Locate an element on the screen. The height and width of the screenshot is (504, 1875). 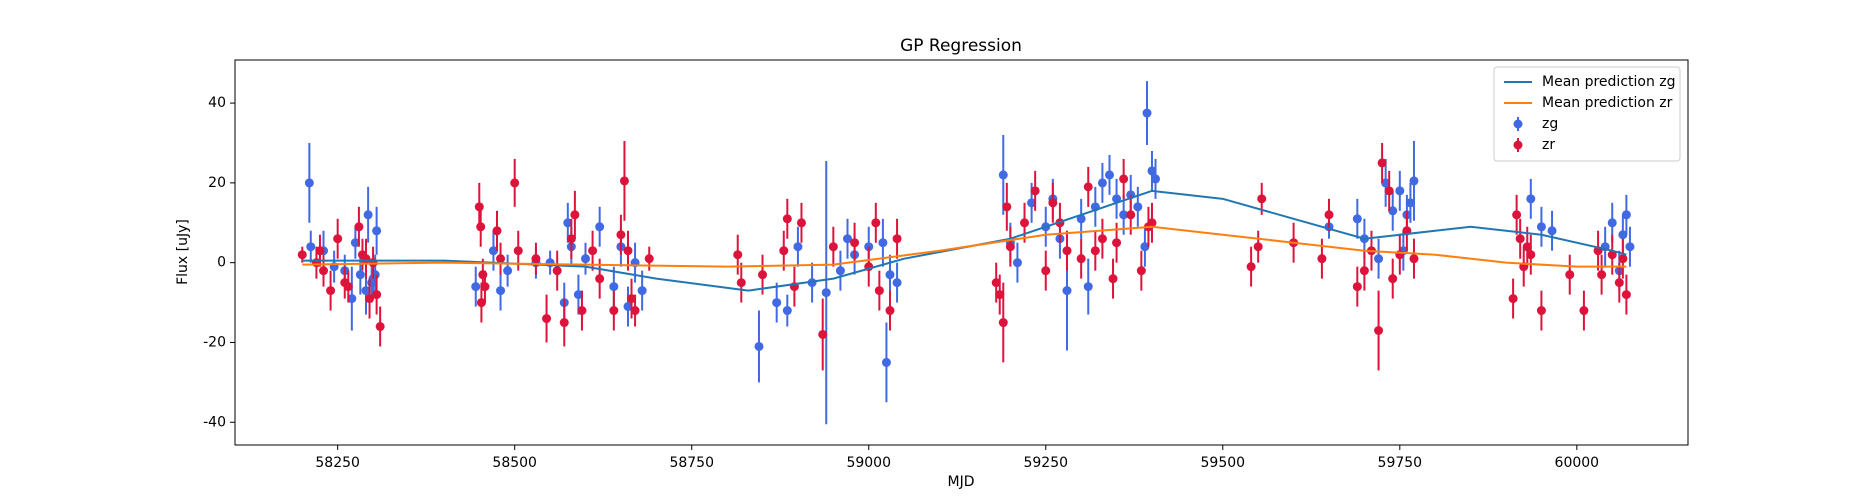
legend-label: Mean prediction zg is located at coordinates (1609, 82).